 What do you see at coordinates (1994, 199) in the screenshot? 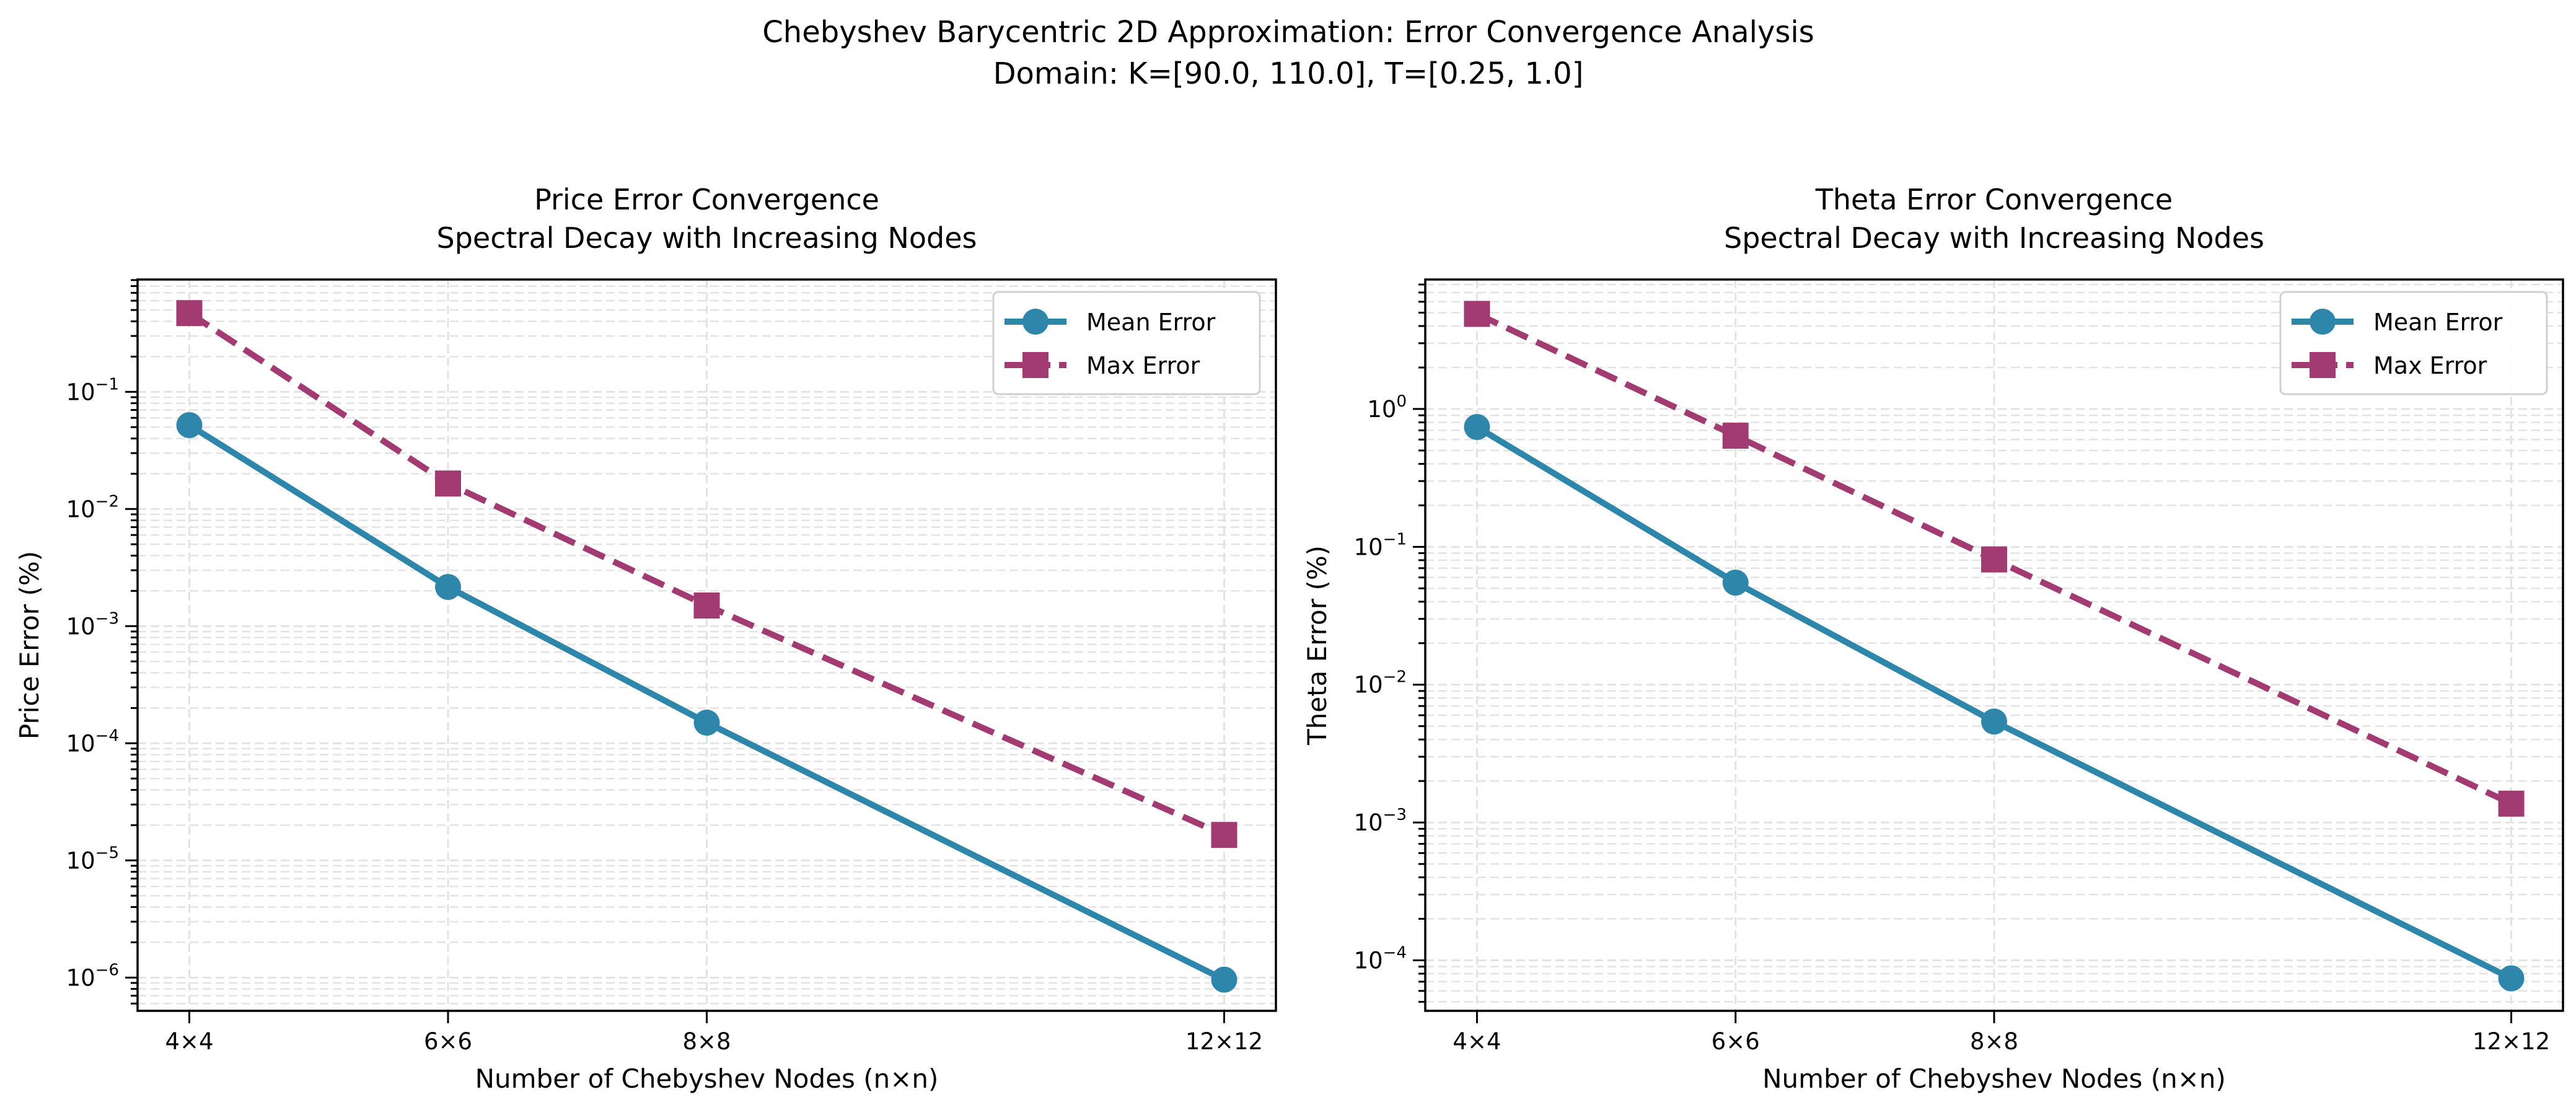
I see `subplot-title-line1: Theta Error Convergence` at bounding box center [1994, 199].